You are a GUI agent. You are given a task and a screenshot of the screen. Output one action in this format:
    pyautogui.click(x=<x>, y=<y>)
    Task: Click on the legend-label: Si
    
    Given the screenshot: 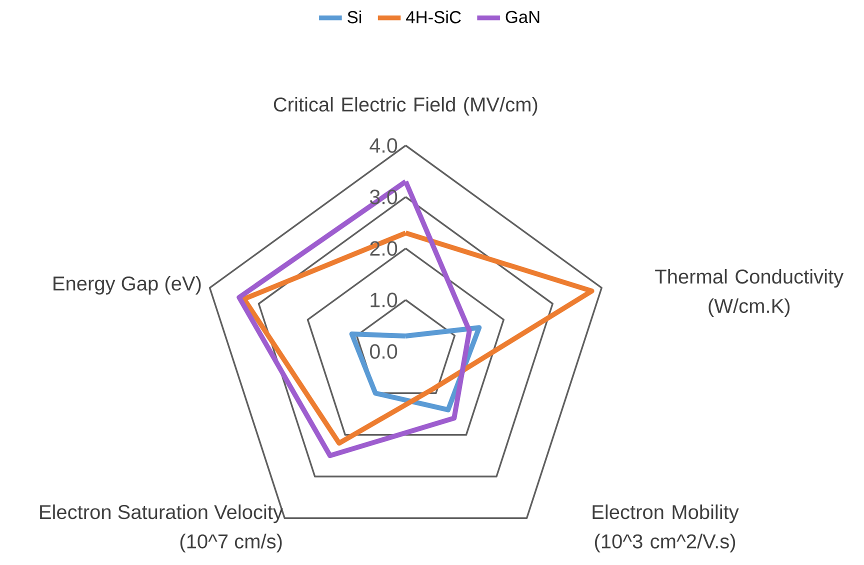 What is the action you would take?
    pyautogui.click(x=355, y=17)
    